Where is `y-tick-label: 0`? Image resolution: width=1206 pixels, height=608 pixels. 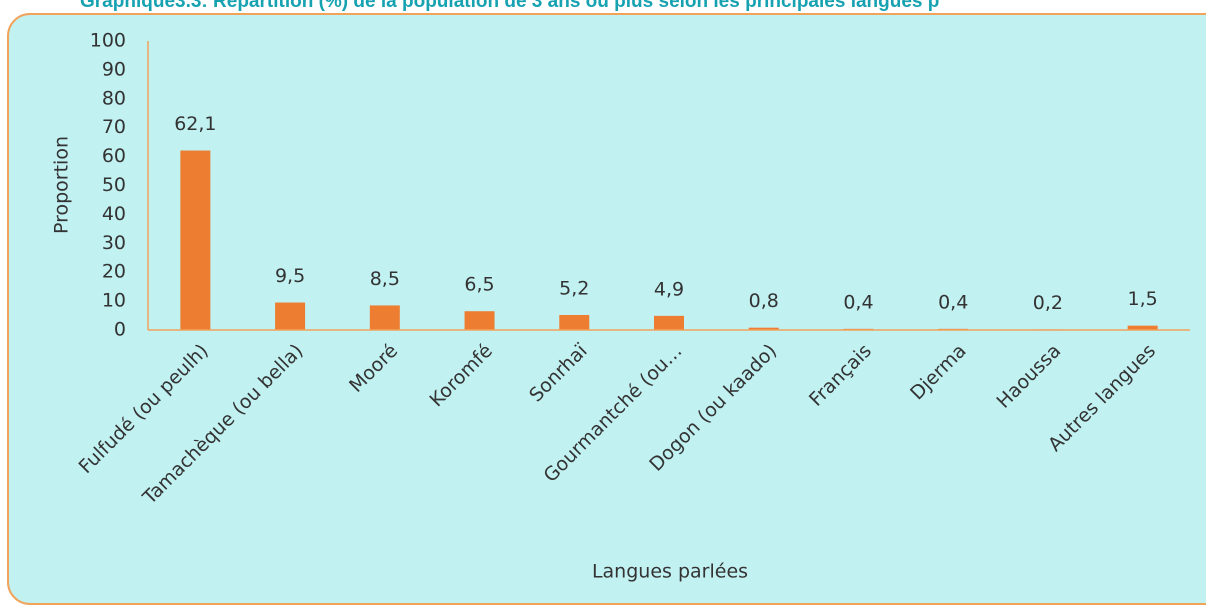
y-tick-label: 0 is located at coordinates (120, 330).